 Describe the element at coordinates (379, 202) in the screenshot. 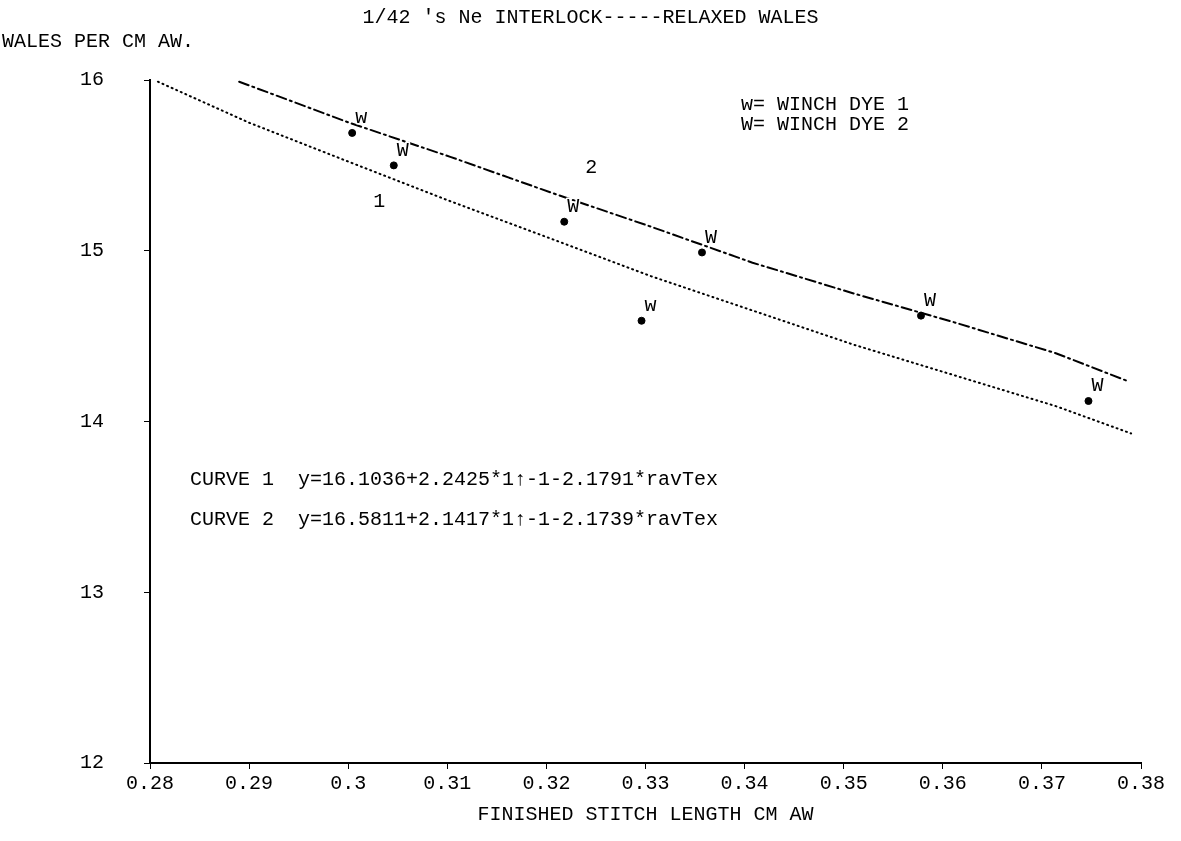

I see `series-label: 1` at that location.